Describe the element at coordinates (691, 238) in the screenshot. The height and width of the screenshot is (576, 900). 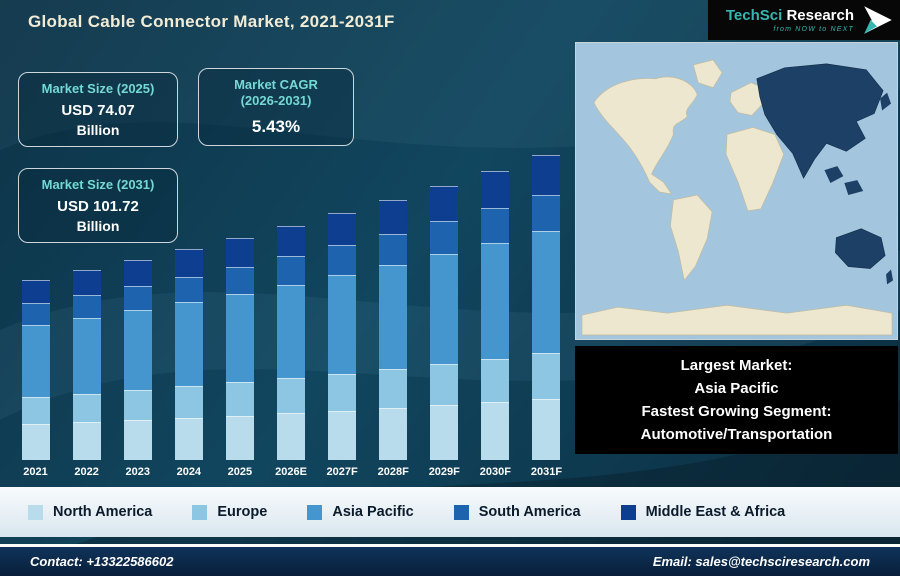
I see `map-region-south-america` at that location.